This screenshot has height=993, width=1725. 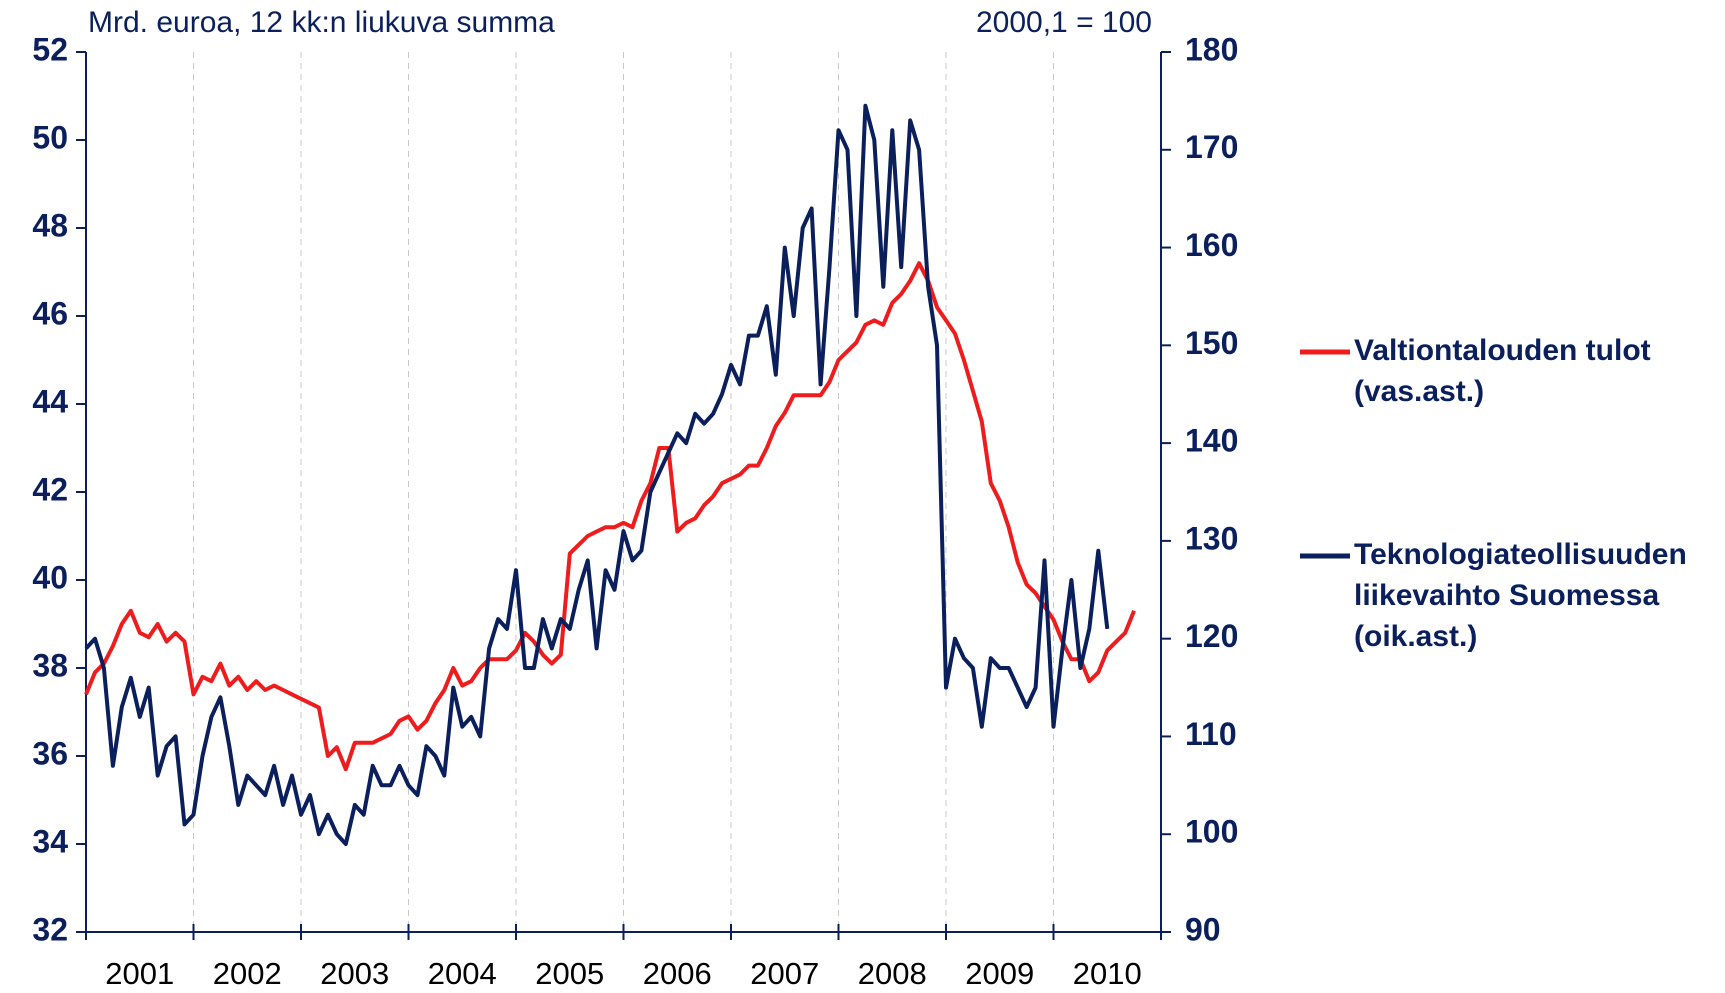 What do you see at coordinates (50, 137) in the screenshot?
I see `y-tick-label: 50` at bounding box center [50, 137].